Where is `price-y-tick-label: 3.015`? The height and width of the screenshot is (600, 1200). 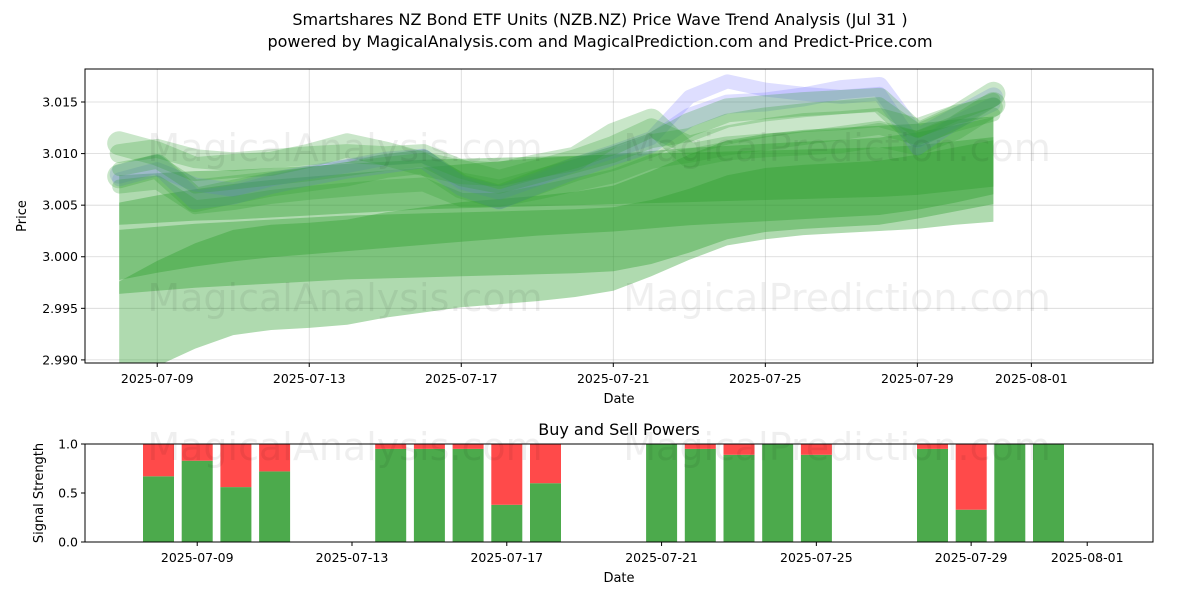 price-y-tick-label: 3.015 is located at coordinates (60, 102).